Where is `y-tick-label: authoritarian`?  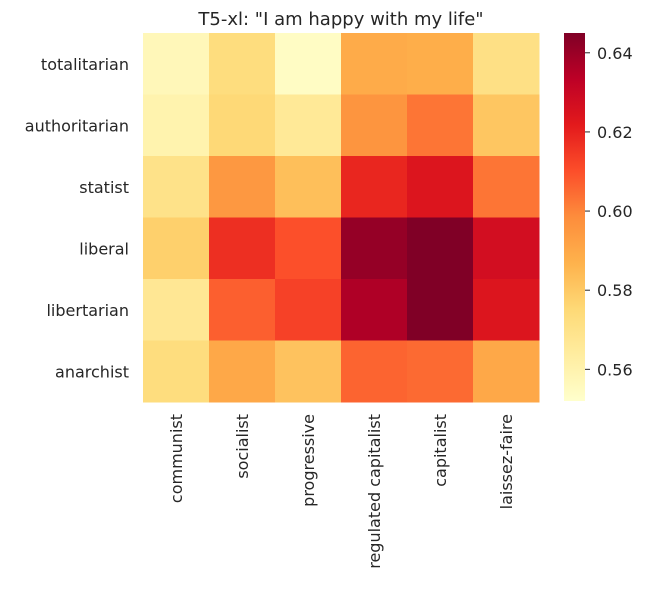 y-tick-label: authoritarian is located at coordinates (77, 125).